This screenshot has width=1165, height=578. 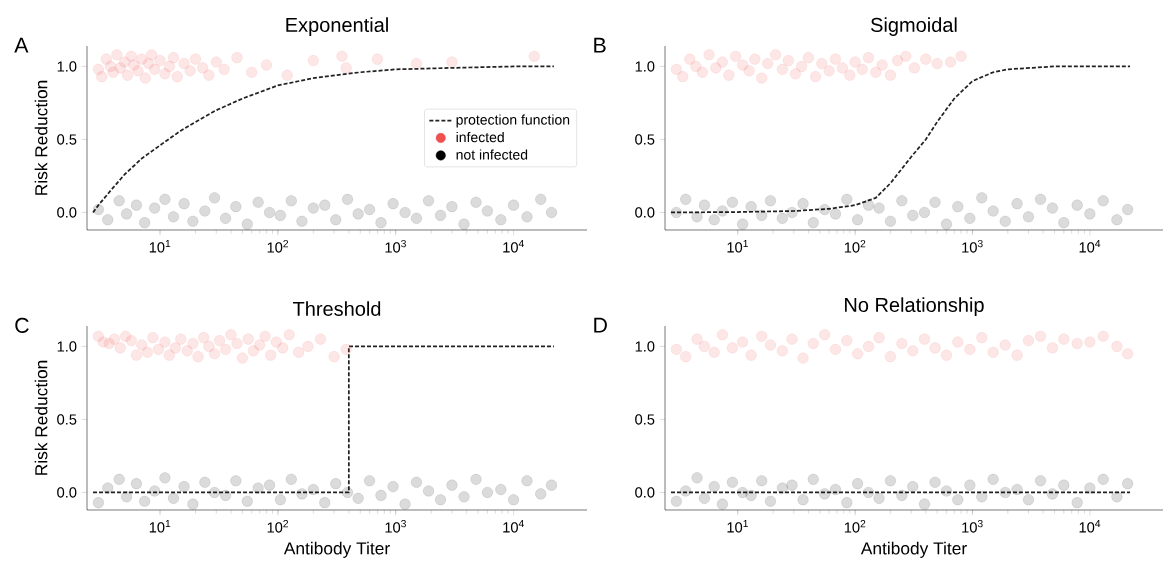 What do you see at coordinates (21, 45) in the screenshot?
I see `text: A` at bounding box center [21, 45].